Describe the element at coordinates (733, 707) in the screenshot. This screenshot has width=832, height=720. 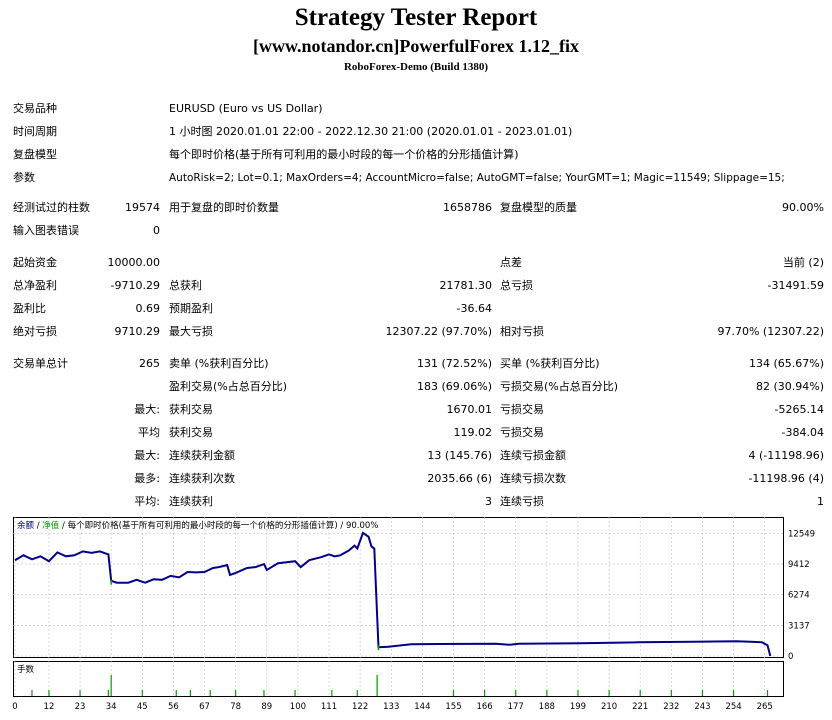
I see `x-tick-23: 254` at that location.